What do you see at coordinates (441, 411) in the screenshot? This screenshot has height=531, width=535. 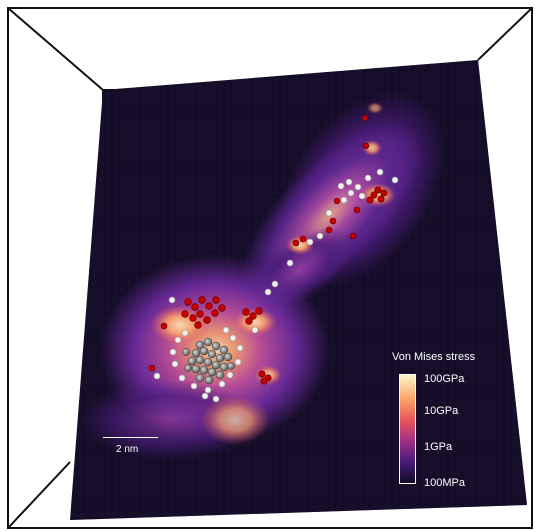 I see `colorbar-tick-10gpa: 10GPa` at bounding box center [441, 411].